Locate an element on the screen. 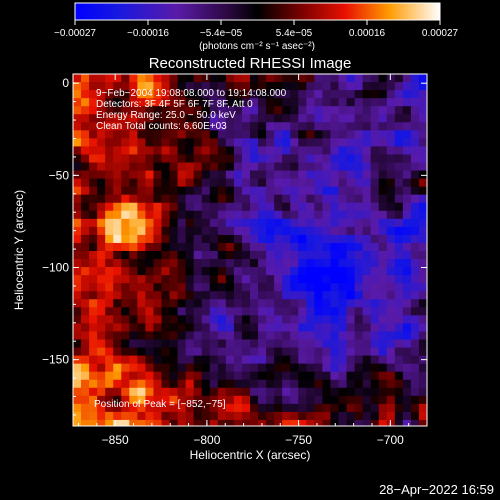  colorbar-tick-label: −5.4e−05 is located at coordinates (221, 33).